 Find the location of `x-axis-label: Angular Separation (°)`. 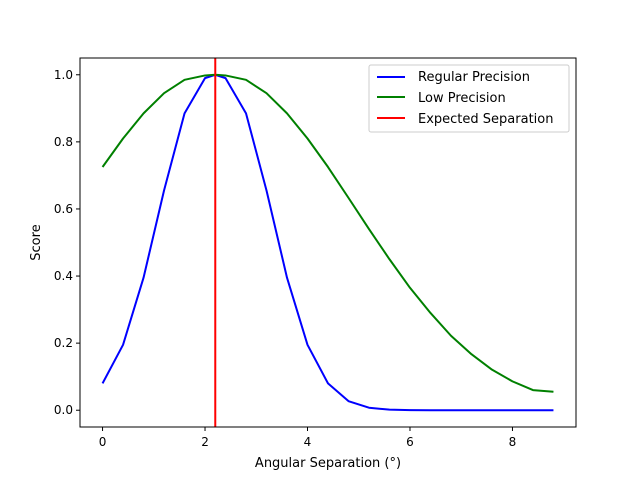

x-axis-label: Angular Separation (°) is located at coordinates (328, 463).